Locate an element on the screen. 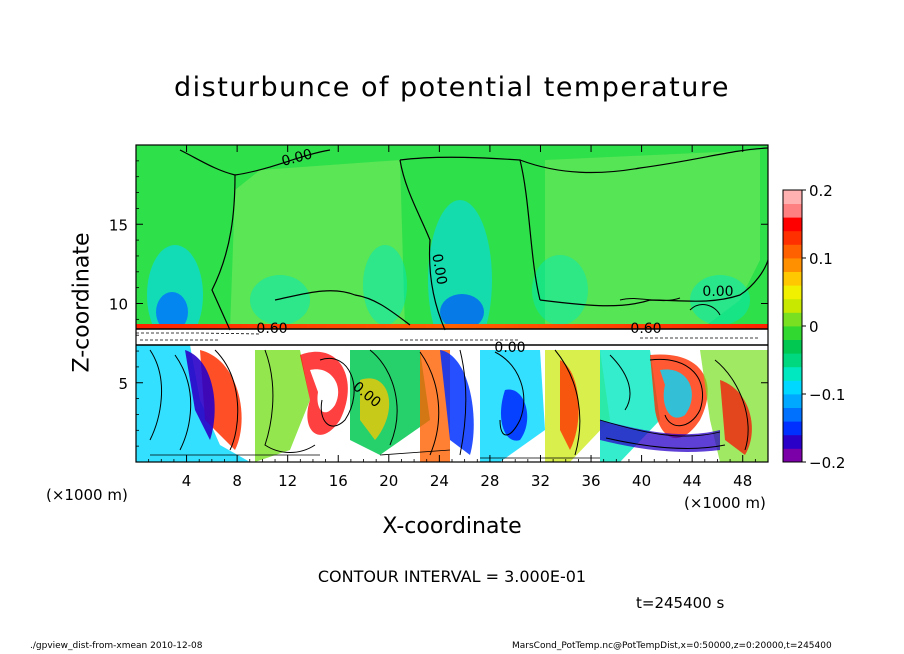 The width and height of the screenshot is (904, 654). footer-left: ./gpview_dist-from-xmean 2010-12-08 is located at coordinates (116, 646).